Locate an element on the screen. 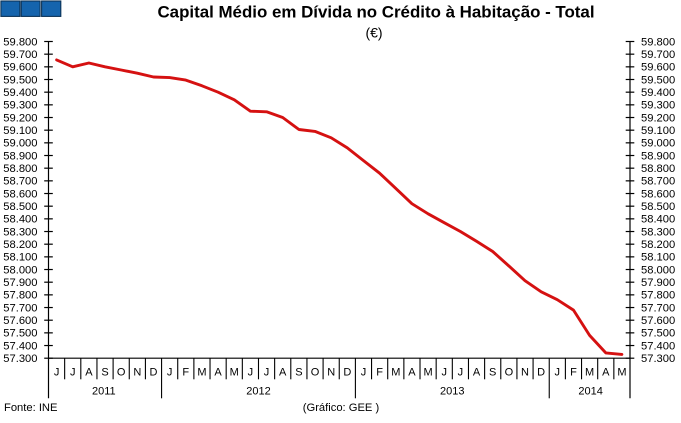 Image resolution: width=681 pixels, height=423 pixels. svg-text: 2014 is located at coordinates (590, 391).